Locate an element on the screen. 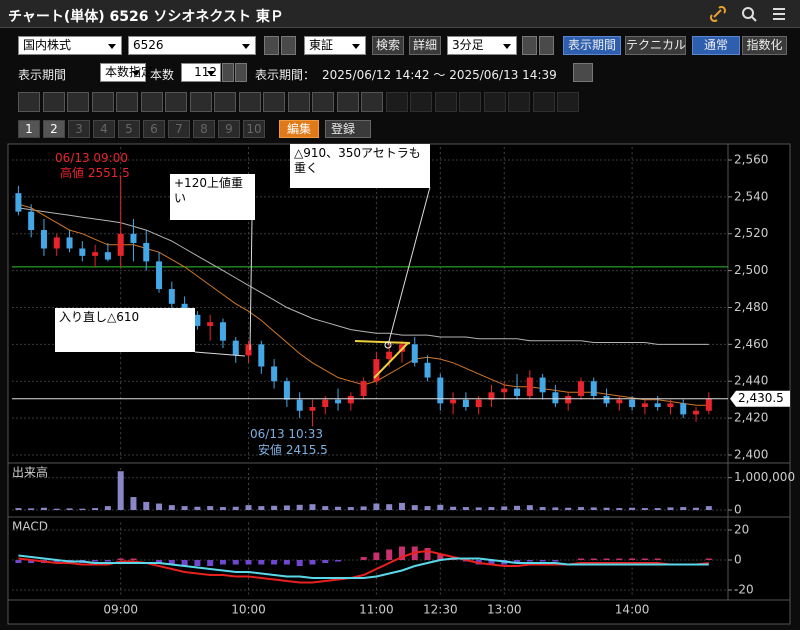 This screenshot has width=800, height=630. spin-up is located at coordinates (241, 72).